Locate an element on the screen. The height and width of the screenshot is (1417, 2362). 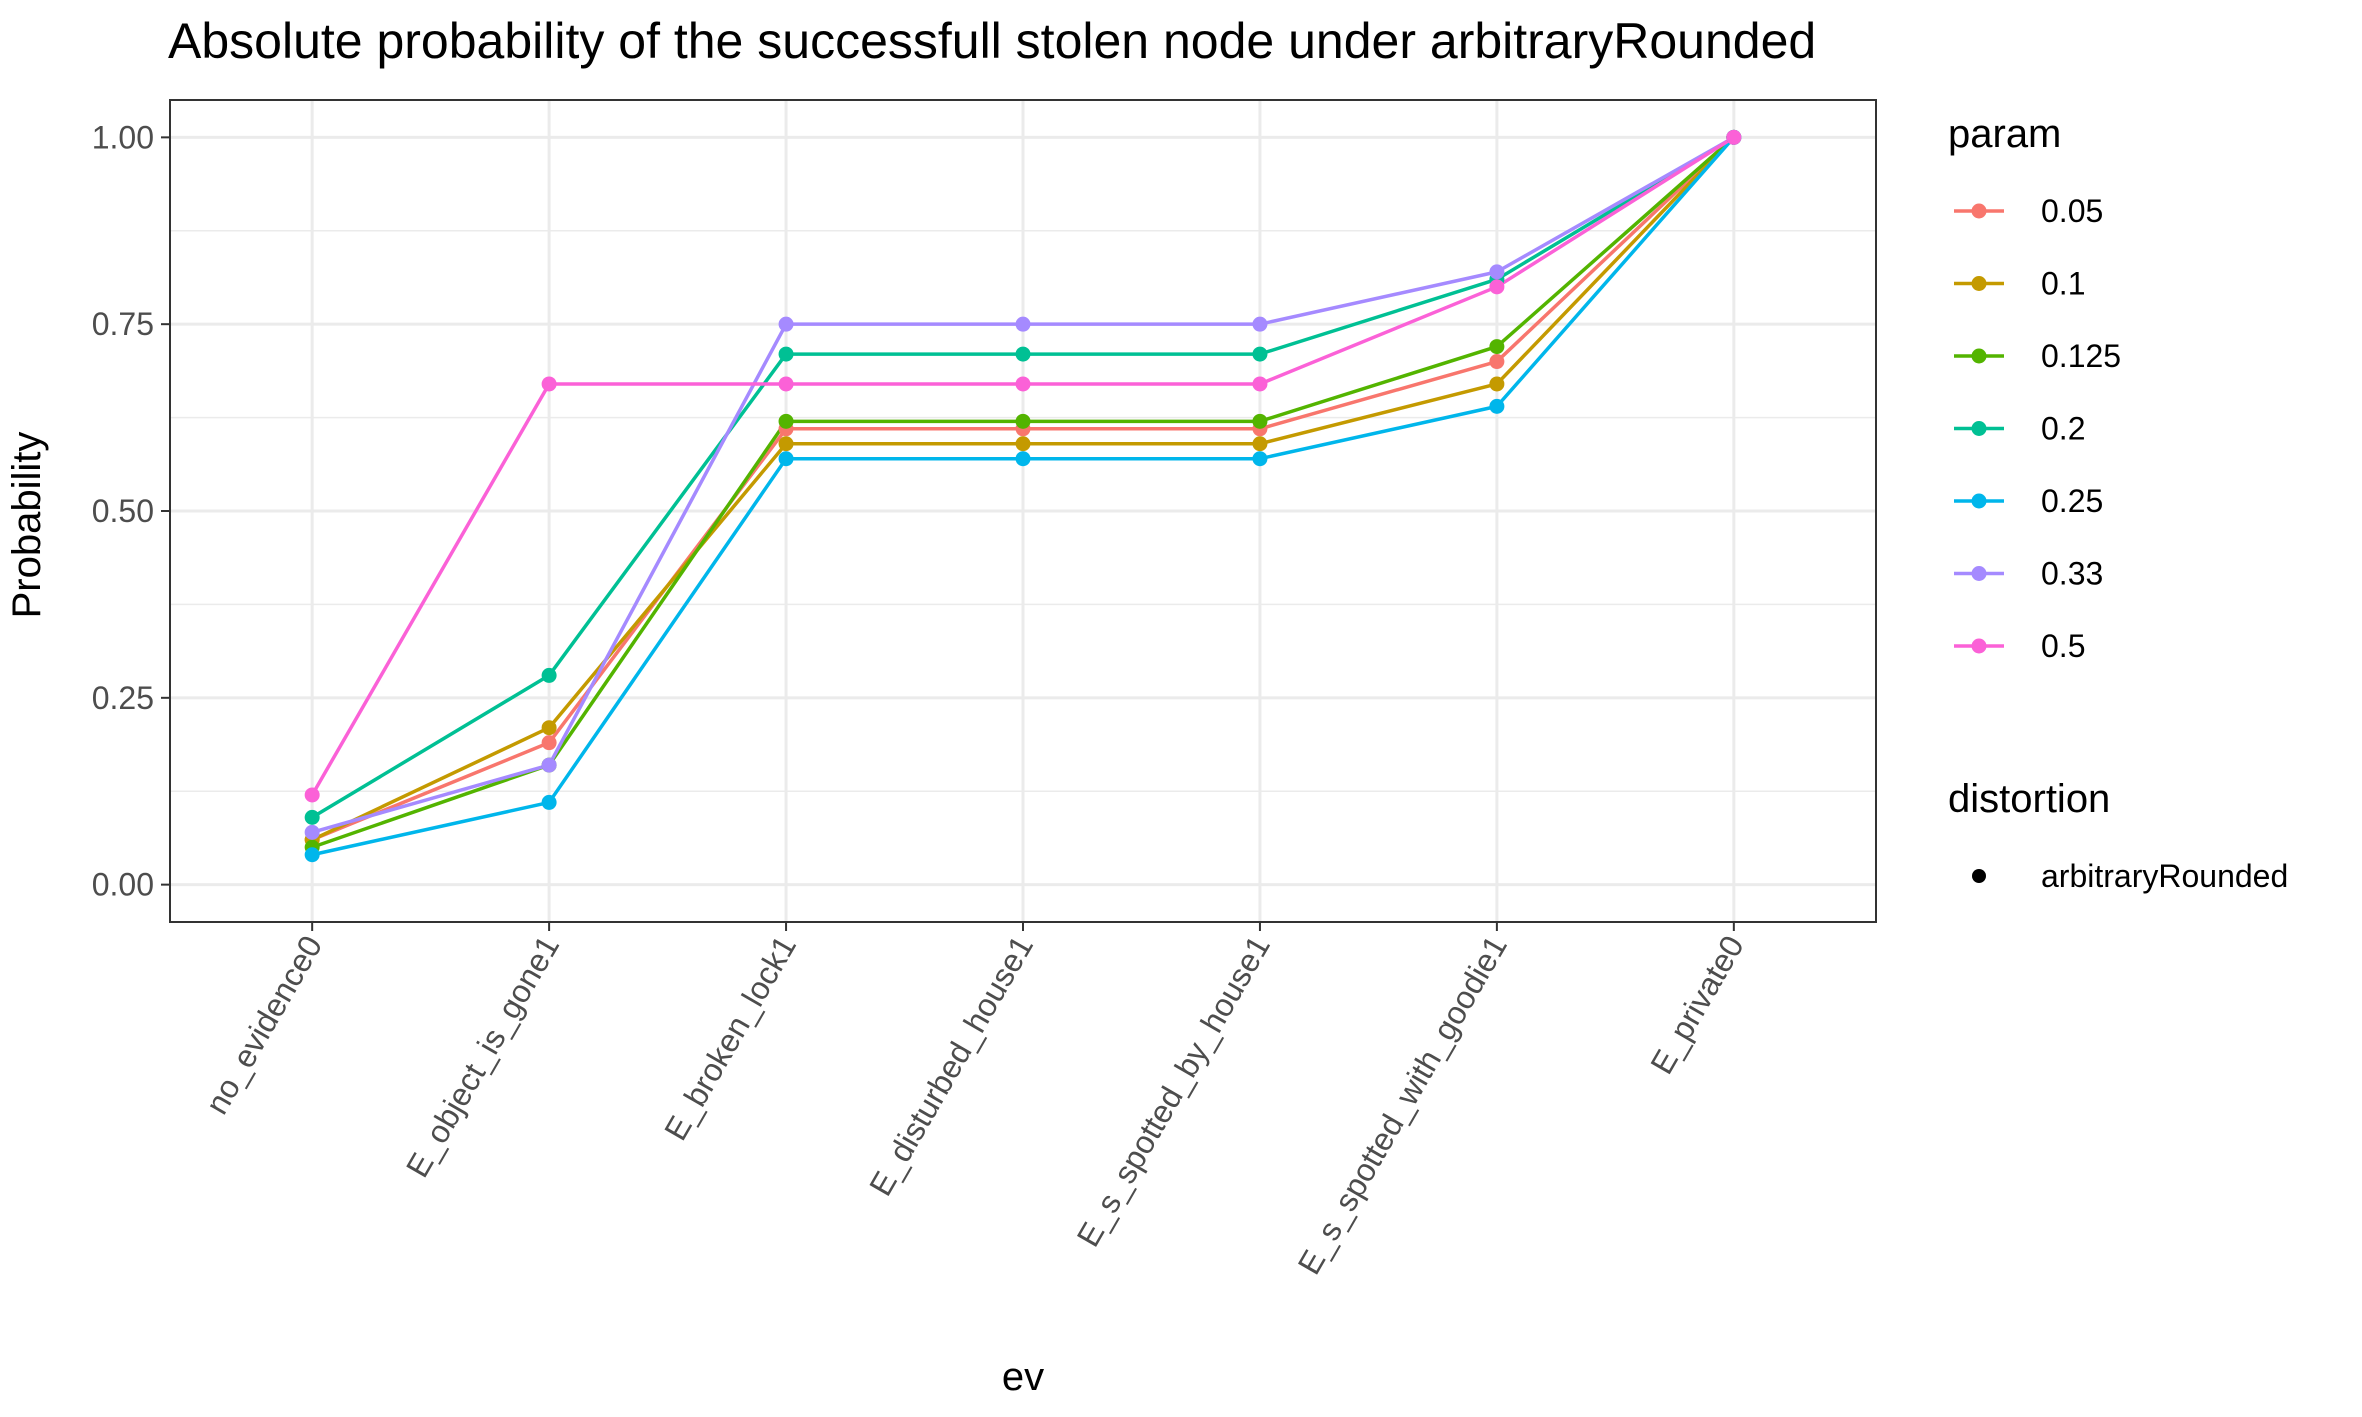
y-axis: 0.00 0.25 0.50 0.75 1.00 is located at coordinates (131, 511).